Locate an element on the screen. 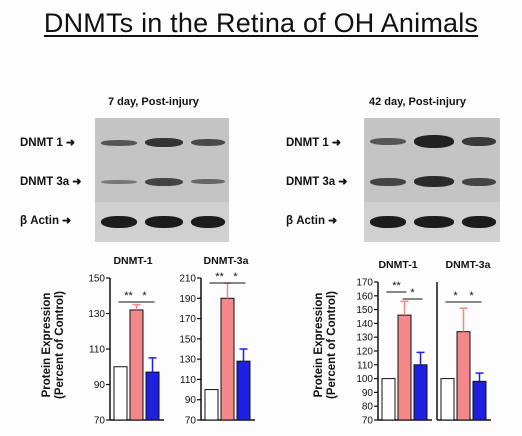 This screenshot has width=522, height=436. y-tick-label: 80 is located at coordinates (368, 407).